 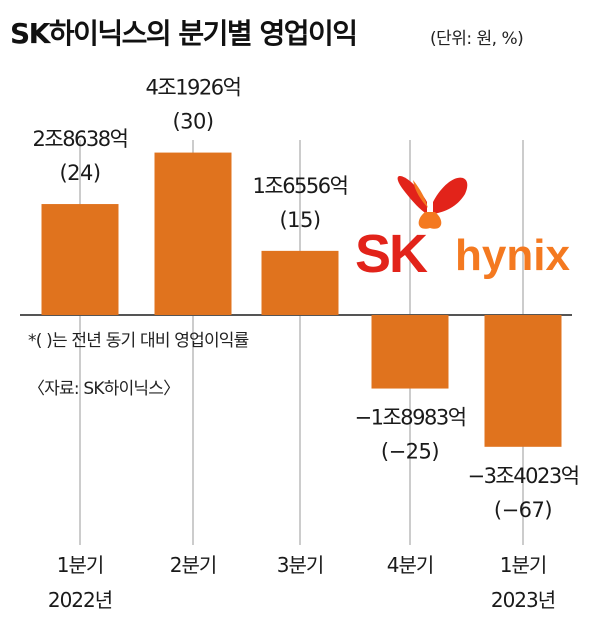 What do you see at coordinates (300, 186) in the screenshot?
I see `bar-value-label: 1조6556억` at bounding box center [300, 186].